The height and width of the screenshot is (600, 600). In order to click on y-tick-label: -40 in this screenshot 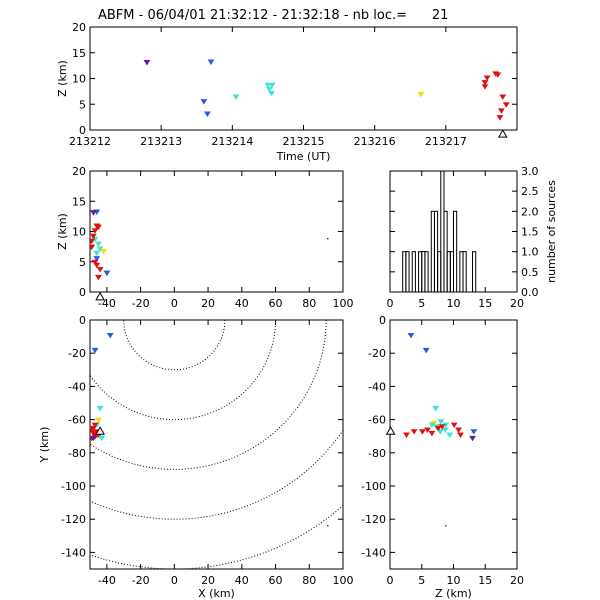, I will do `click(77, 386)`.